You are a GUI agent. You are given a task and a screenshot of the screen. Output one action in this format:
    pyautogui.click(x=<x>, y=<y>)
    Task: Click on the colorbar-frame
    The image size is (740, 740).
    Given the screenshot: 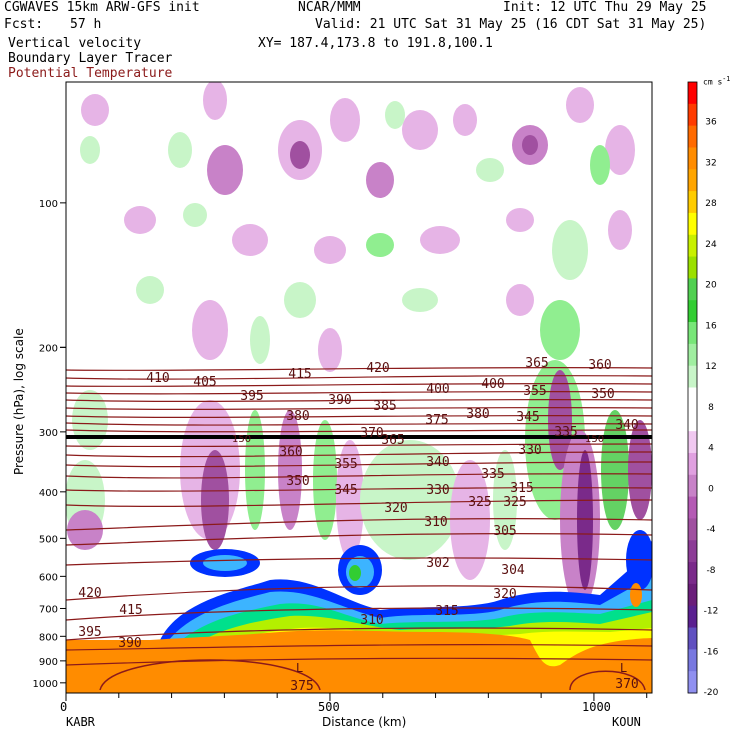 What is the action you would take?
    pyautogui.click(x=692, y=387)
    